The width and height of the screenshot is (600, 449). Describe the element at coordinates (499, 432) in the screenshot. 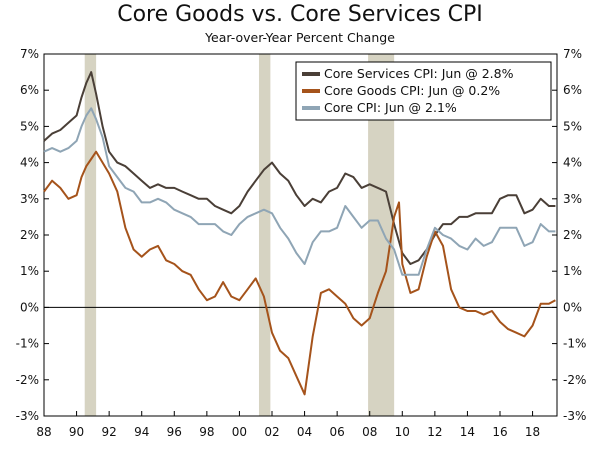

I see `x-tick-label: 16` at that location.